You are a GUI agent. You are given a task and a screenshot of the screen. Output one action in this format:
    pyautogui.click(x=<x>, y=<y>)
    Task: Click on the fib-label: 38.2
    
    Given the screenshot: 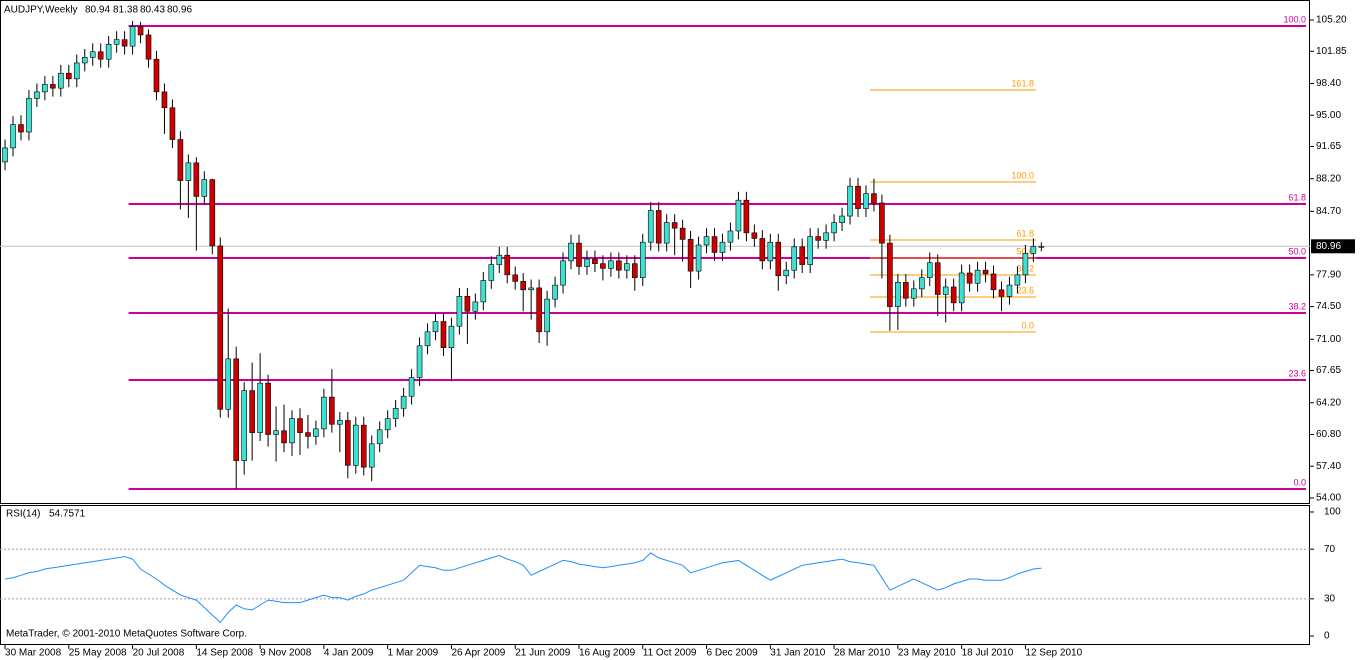 What is the action you would take?
    pyautogui.click(x=1297, y=306)
    